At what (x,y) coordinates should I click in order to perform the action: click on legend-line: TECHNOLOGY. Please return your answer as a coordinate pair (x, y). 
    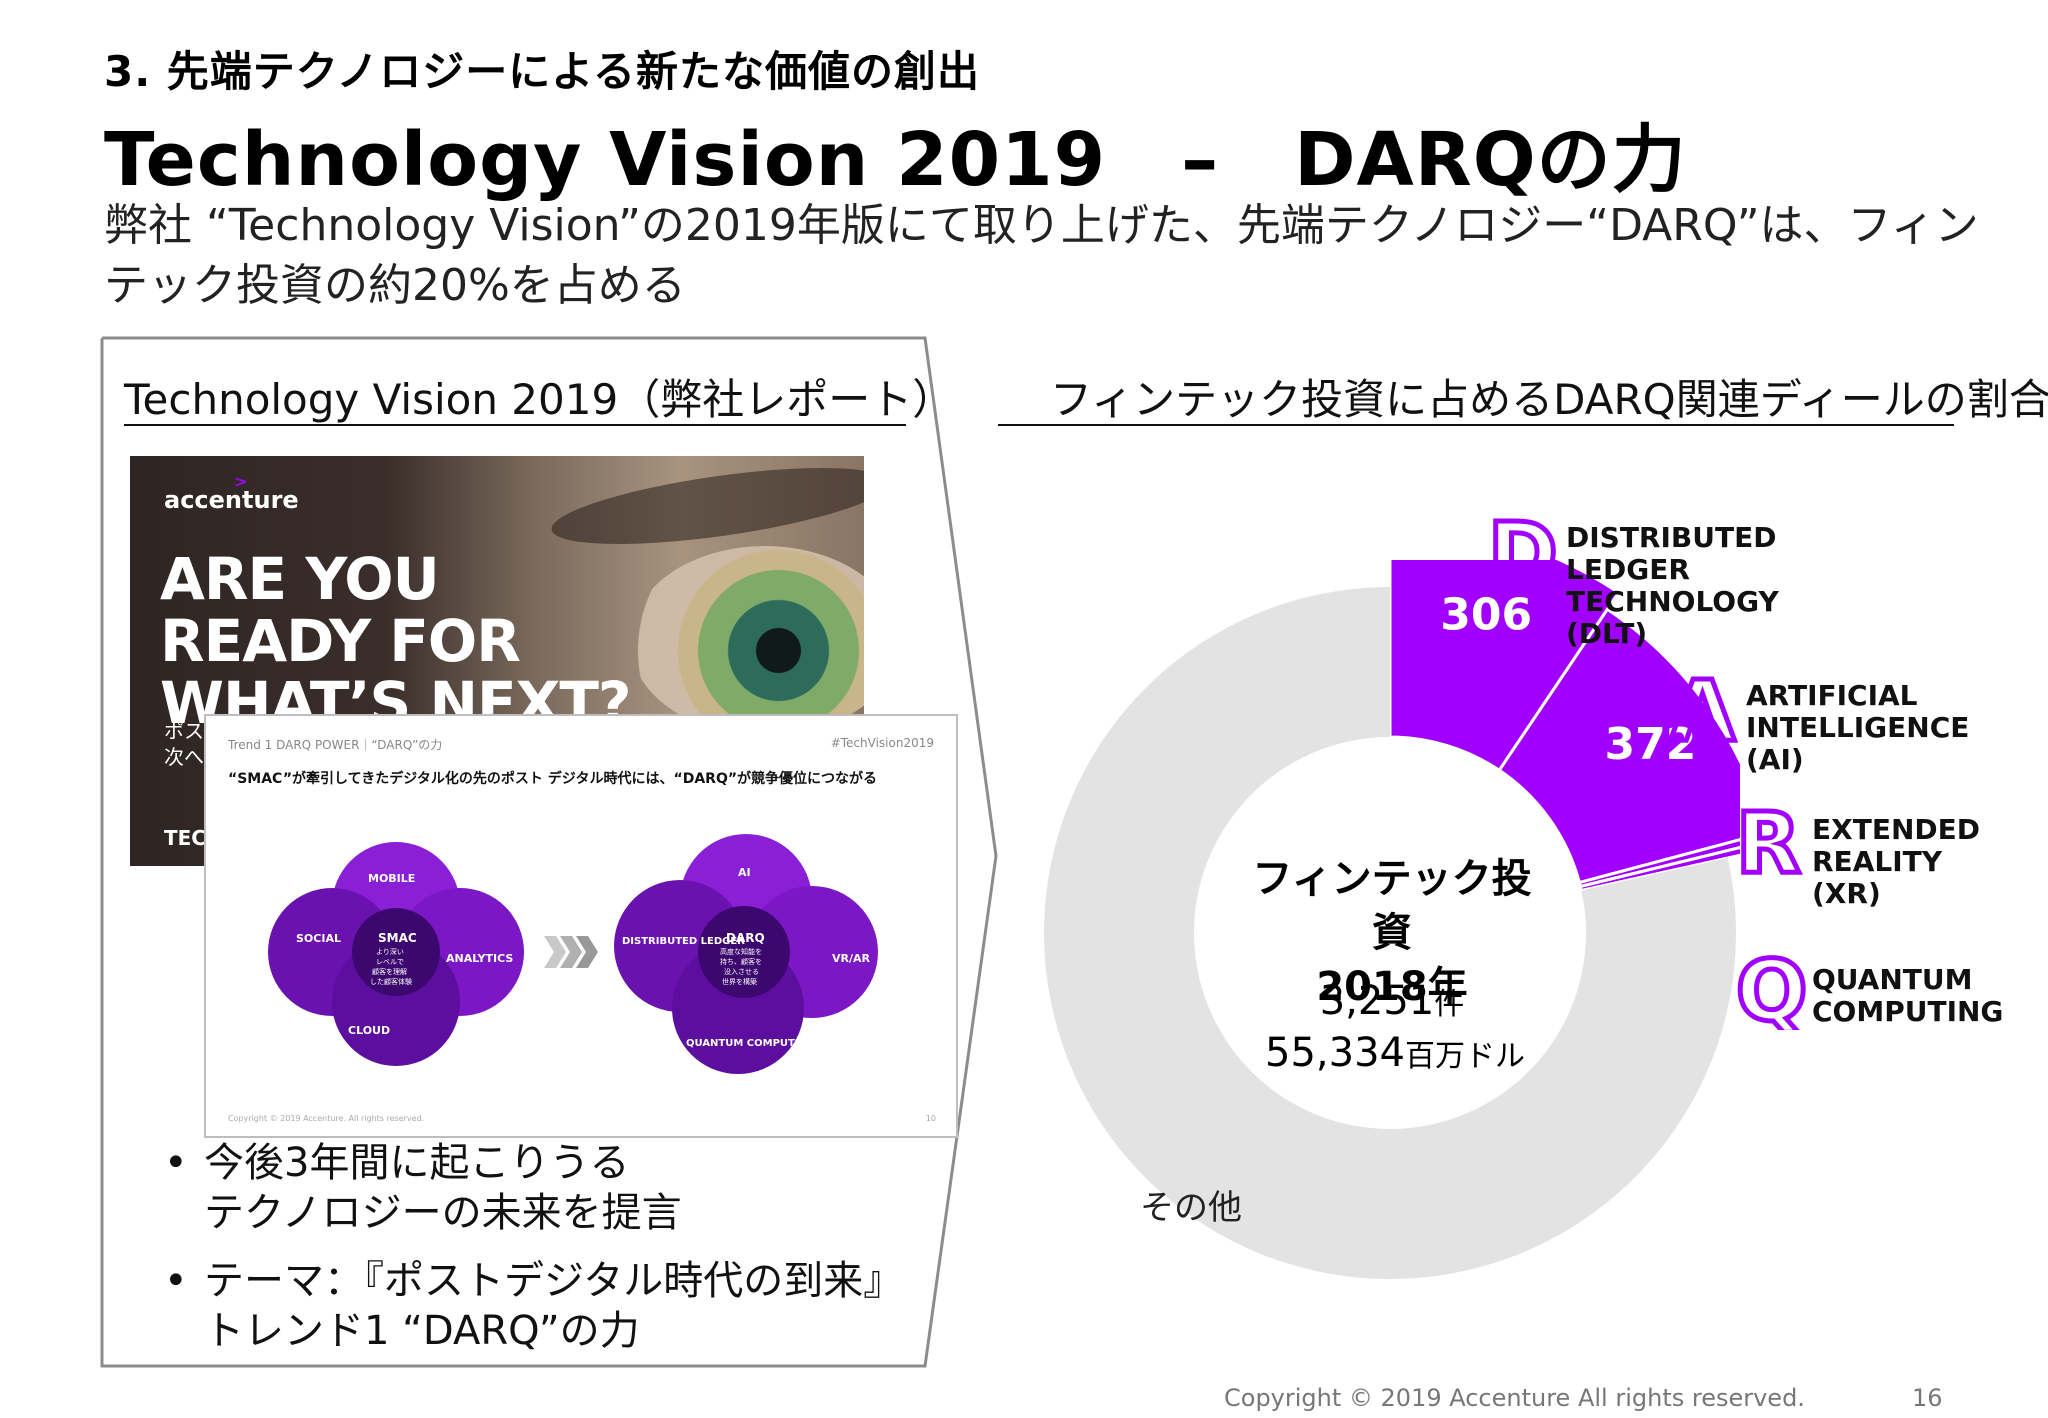
    Looking at the image, I should click on (1672, 601).